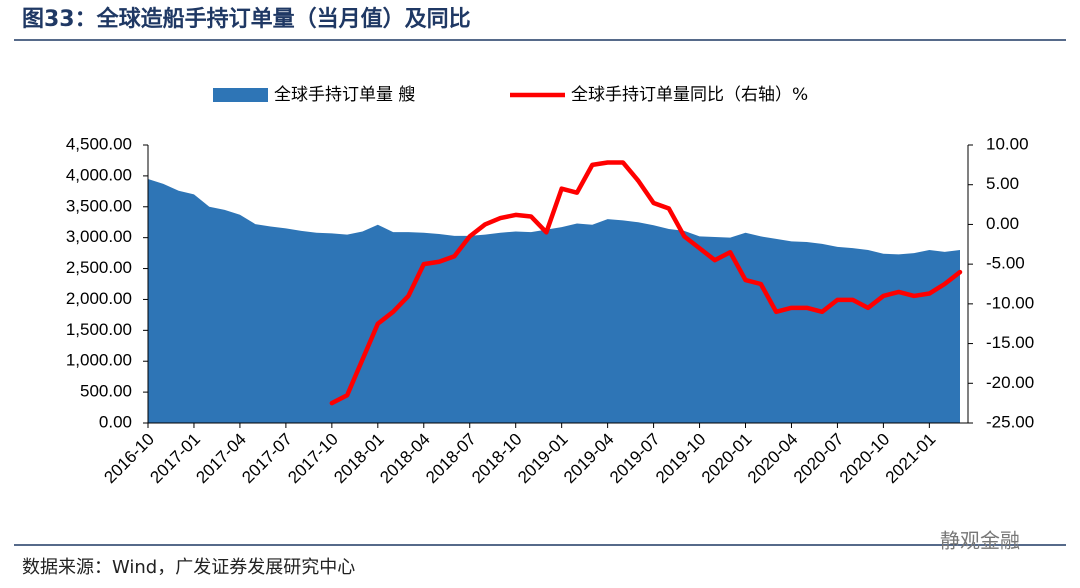  I want to click on x-tick-label: 2018-07, so click(451, 459).